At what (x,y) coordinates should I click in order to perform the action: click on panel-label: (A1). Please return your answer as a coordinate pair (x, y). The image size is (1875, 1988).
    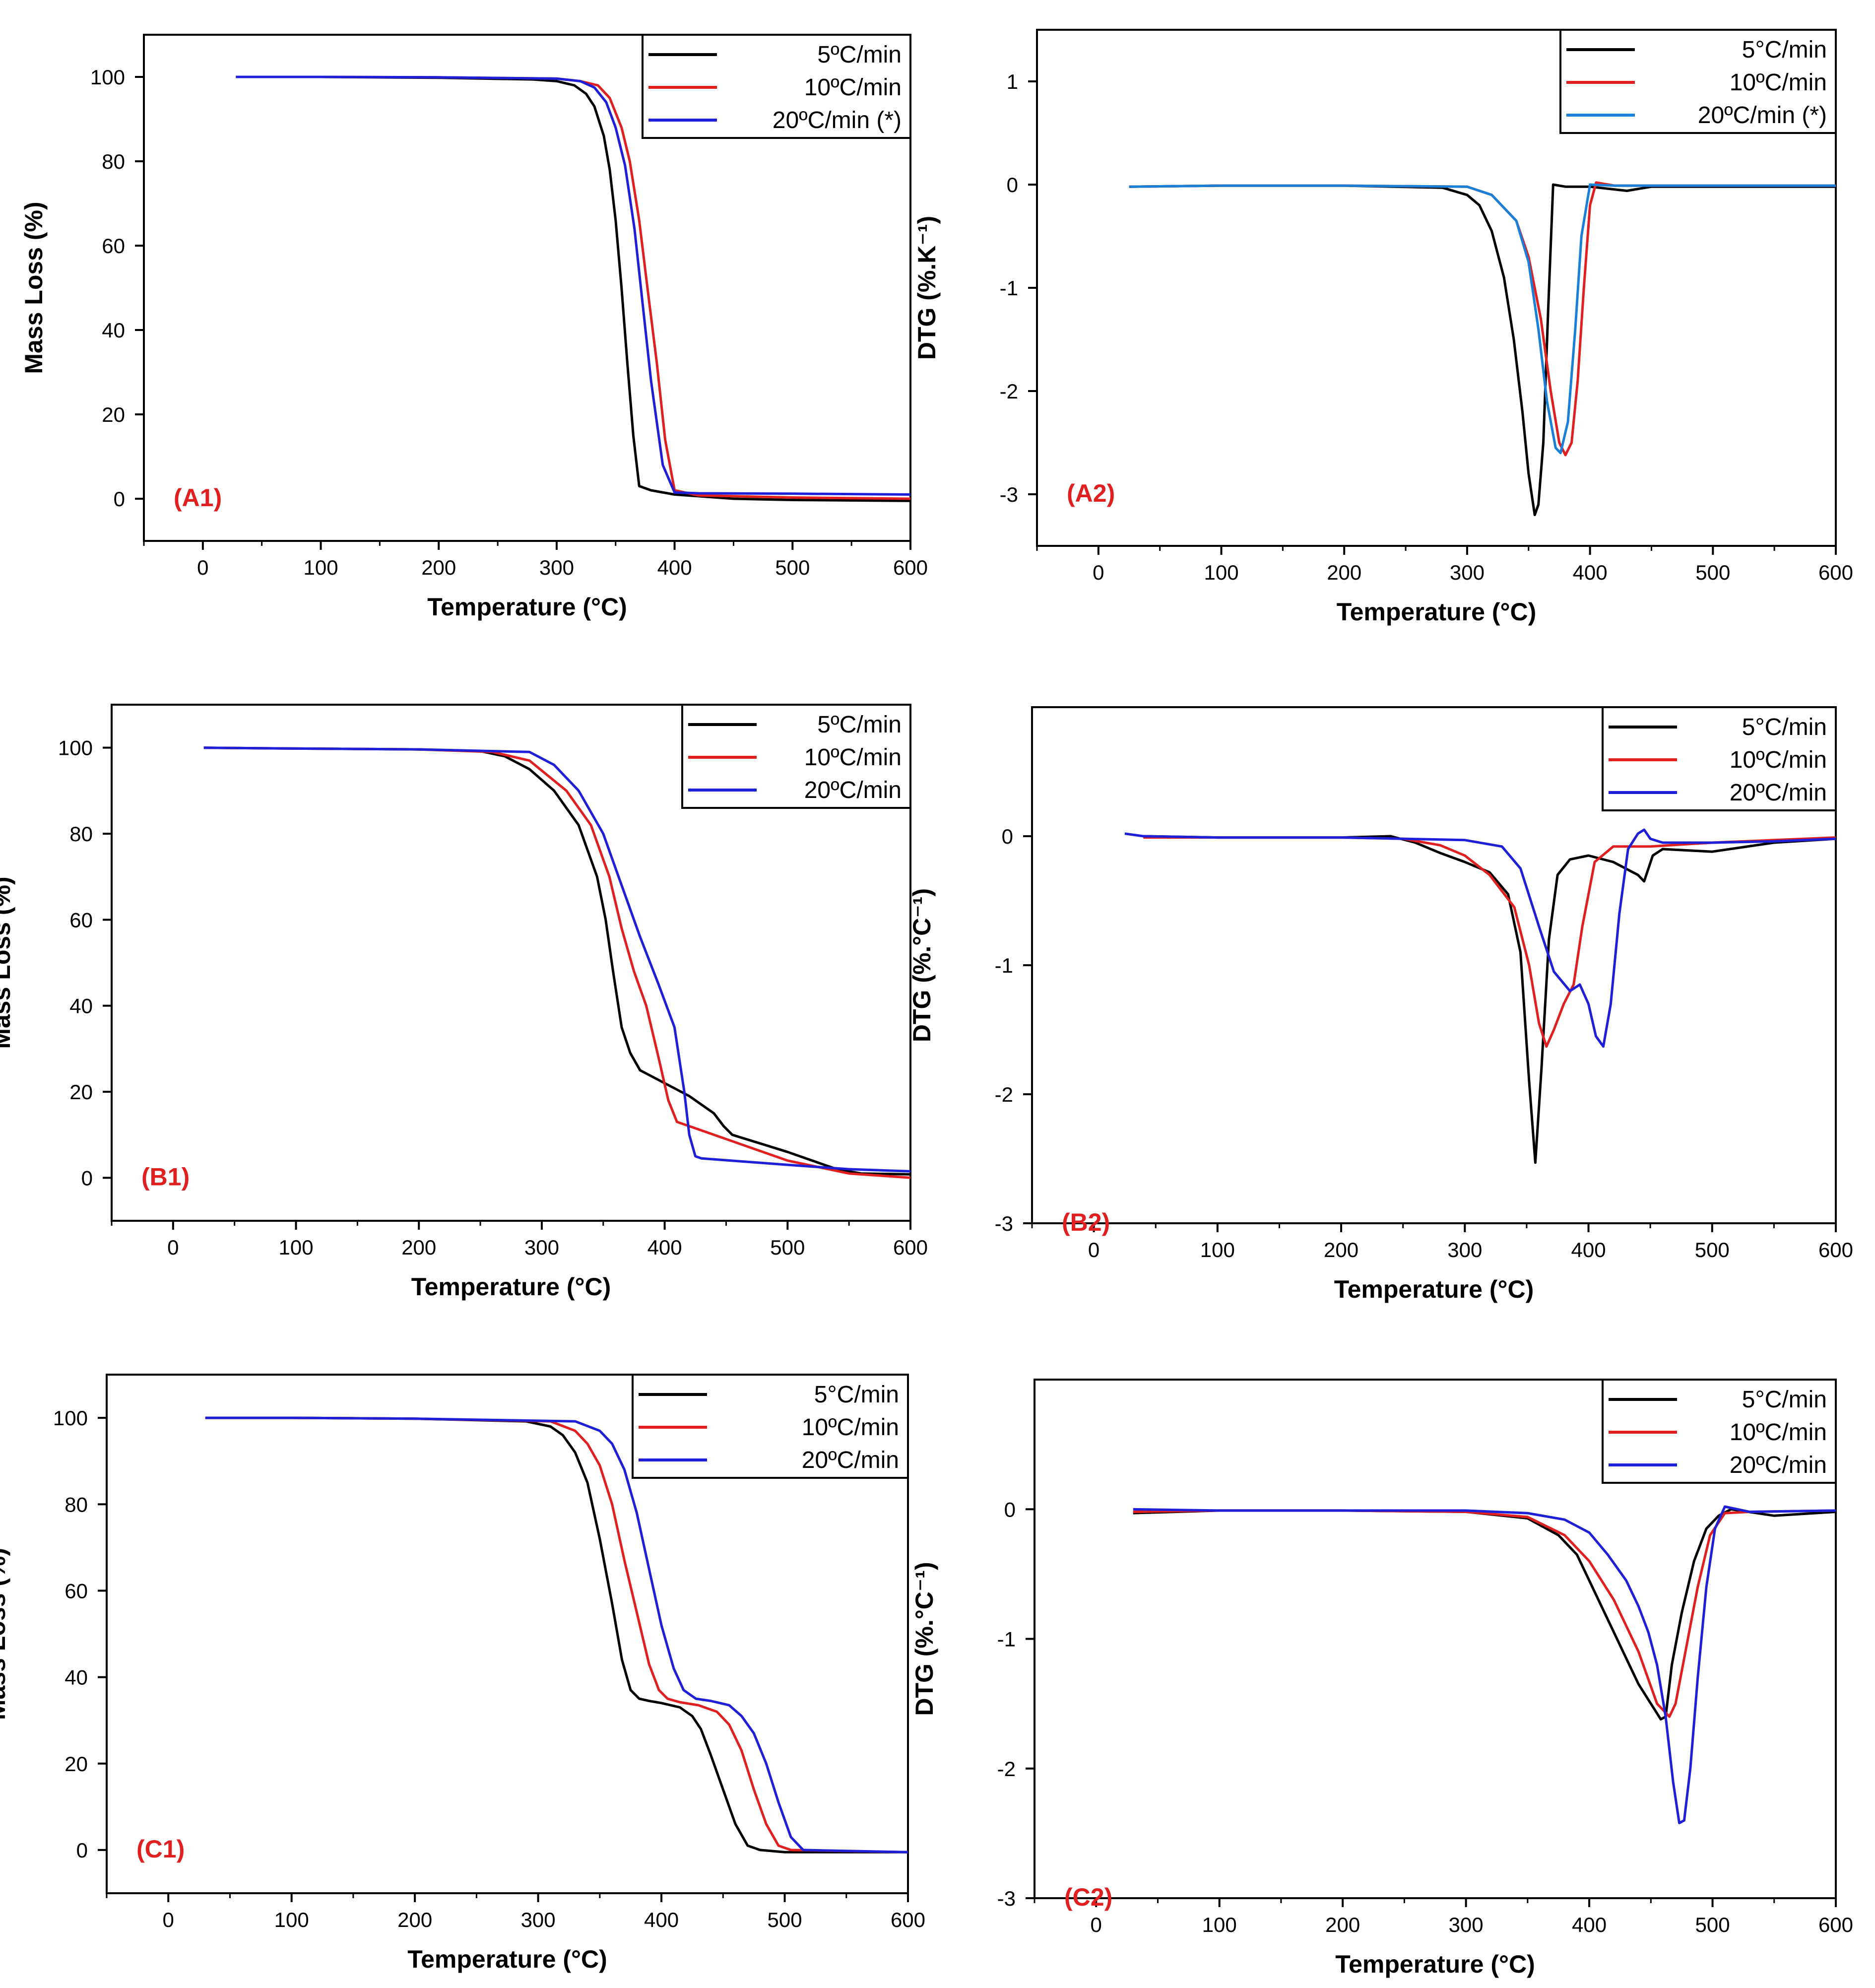
    Looking at the image, I should click on (198, 498).